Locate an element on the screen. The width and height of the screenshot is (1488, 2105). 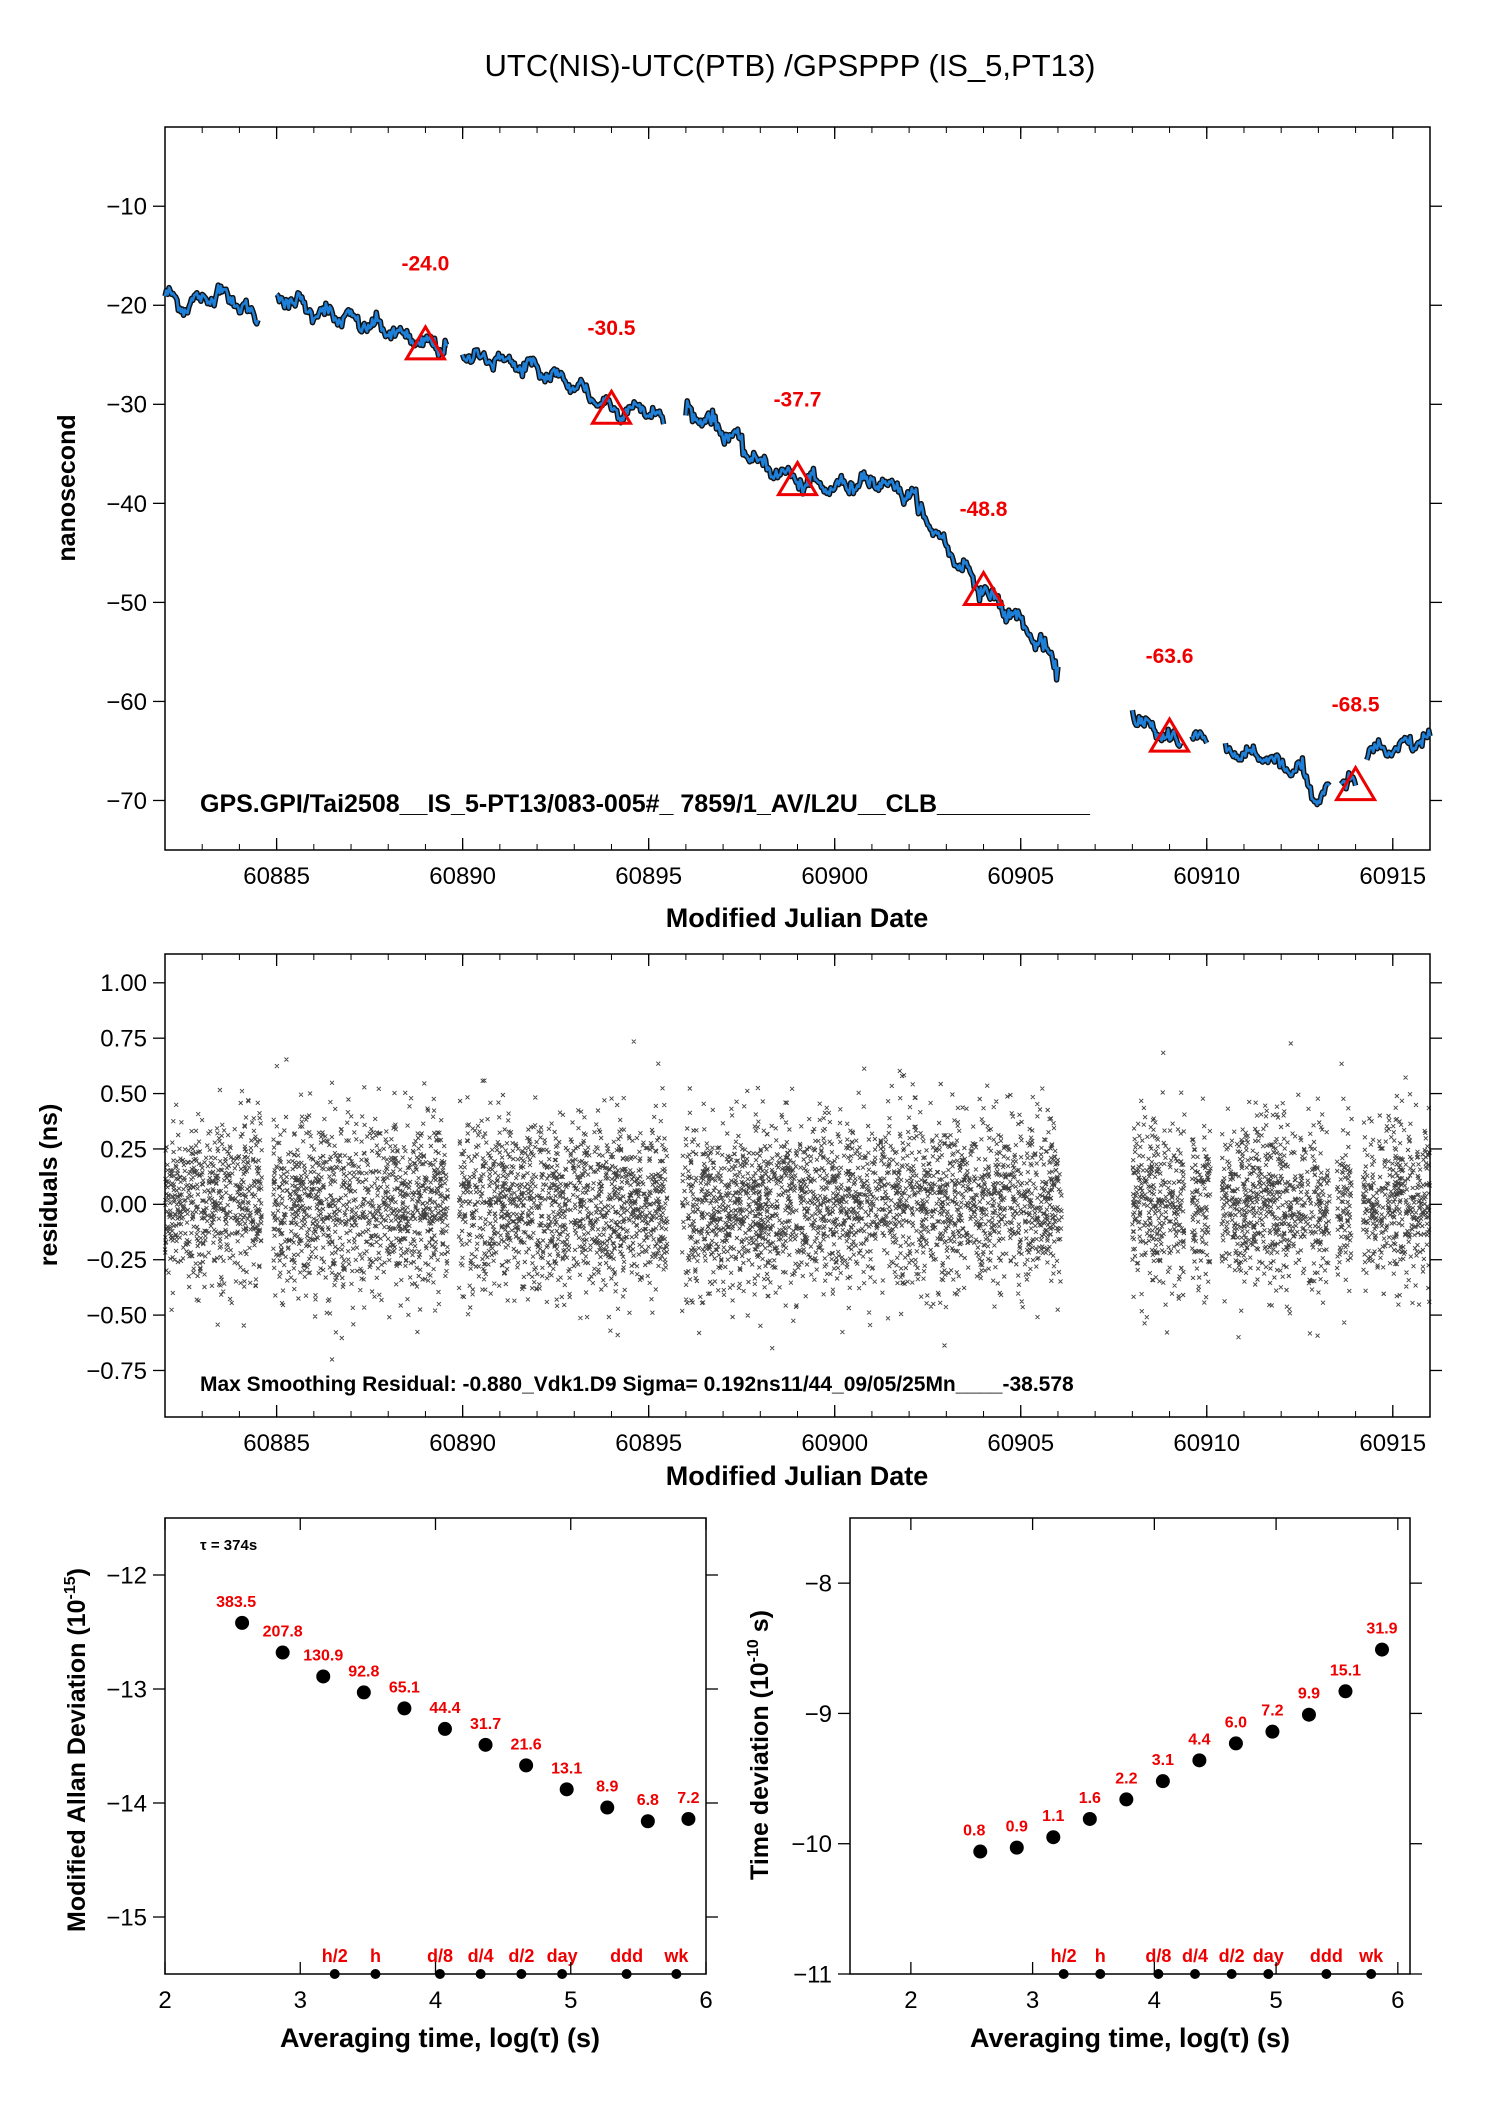
marker-label: -30.5 is located at coordinates (612, 328).